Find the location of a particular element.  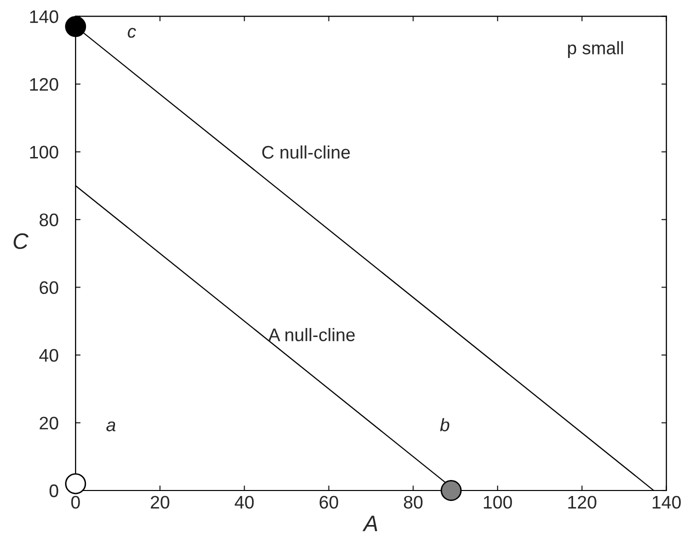

x-tick-label: 80 is located at coordinates (413, 502).